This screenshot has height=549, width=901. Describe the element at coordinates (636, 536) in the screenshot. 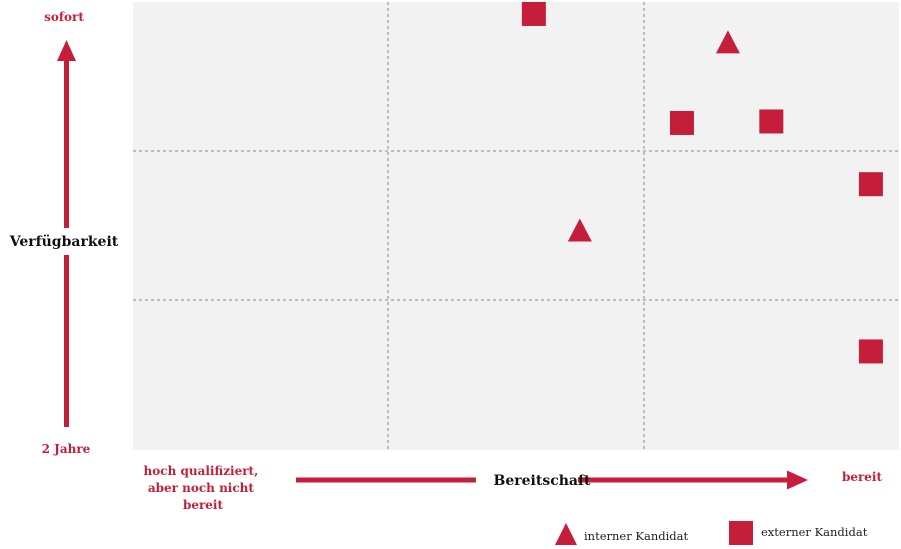

I see `legend-label-internal: interner Kandidat` at that location.